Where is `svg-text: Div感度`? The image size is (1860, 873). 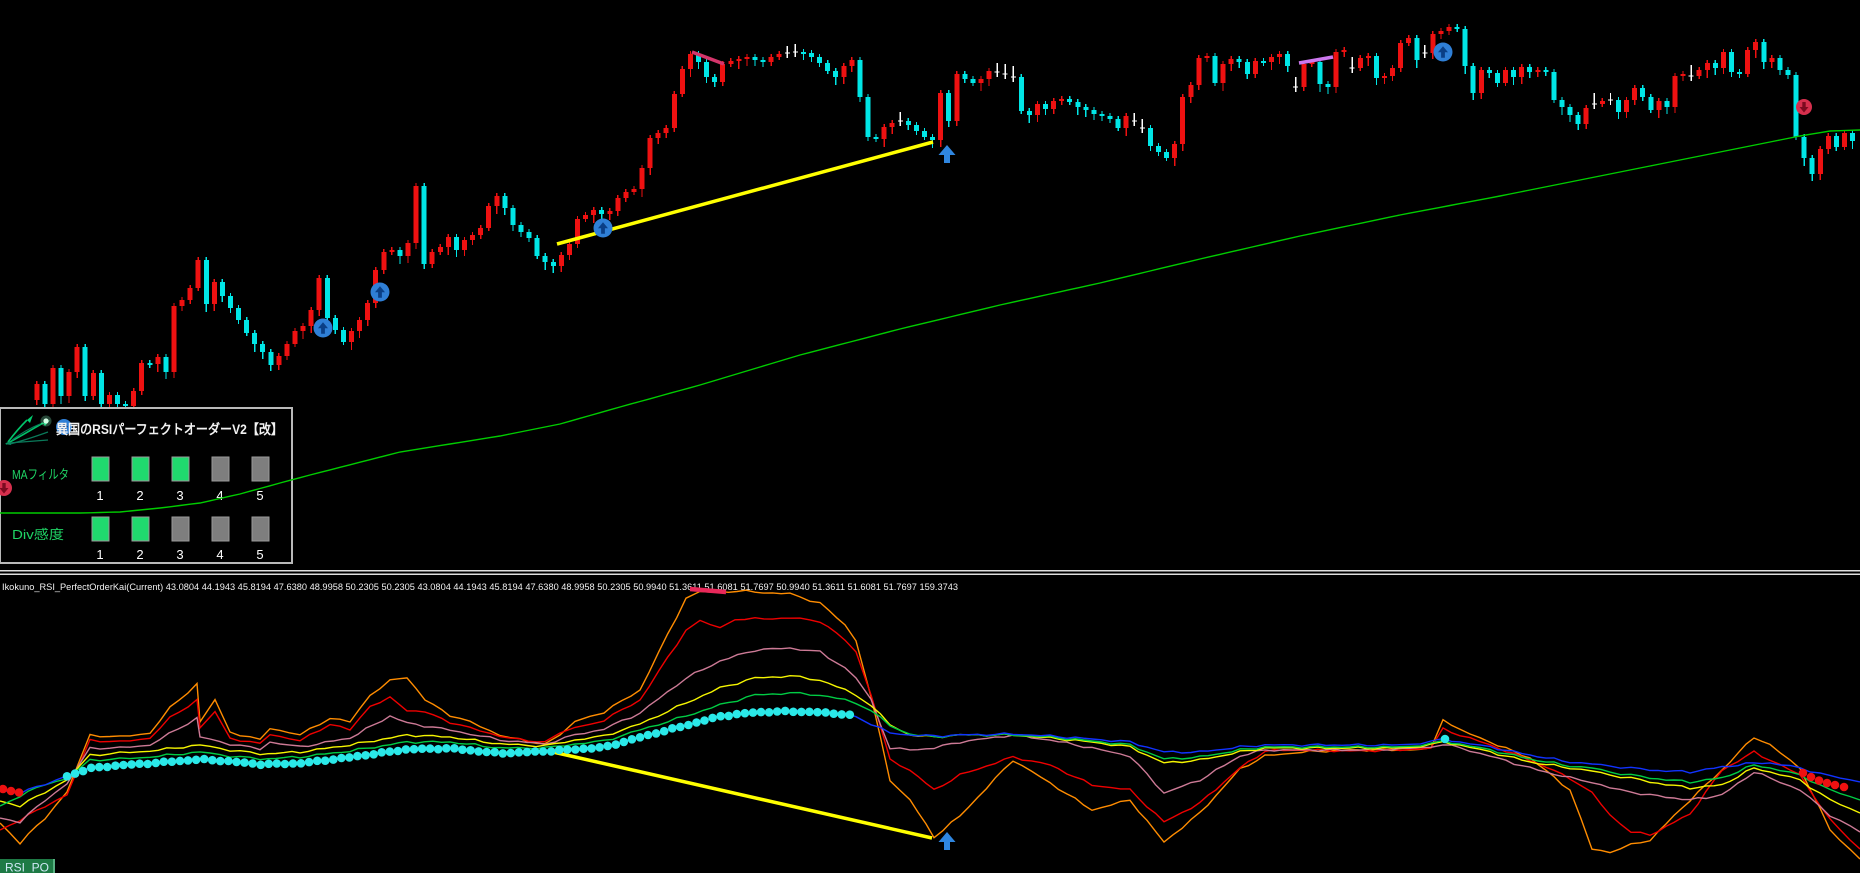 svg-text: Div感度 is located at coordinates (38, 534).